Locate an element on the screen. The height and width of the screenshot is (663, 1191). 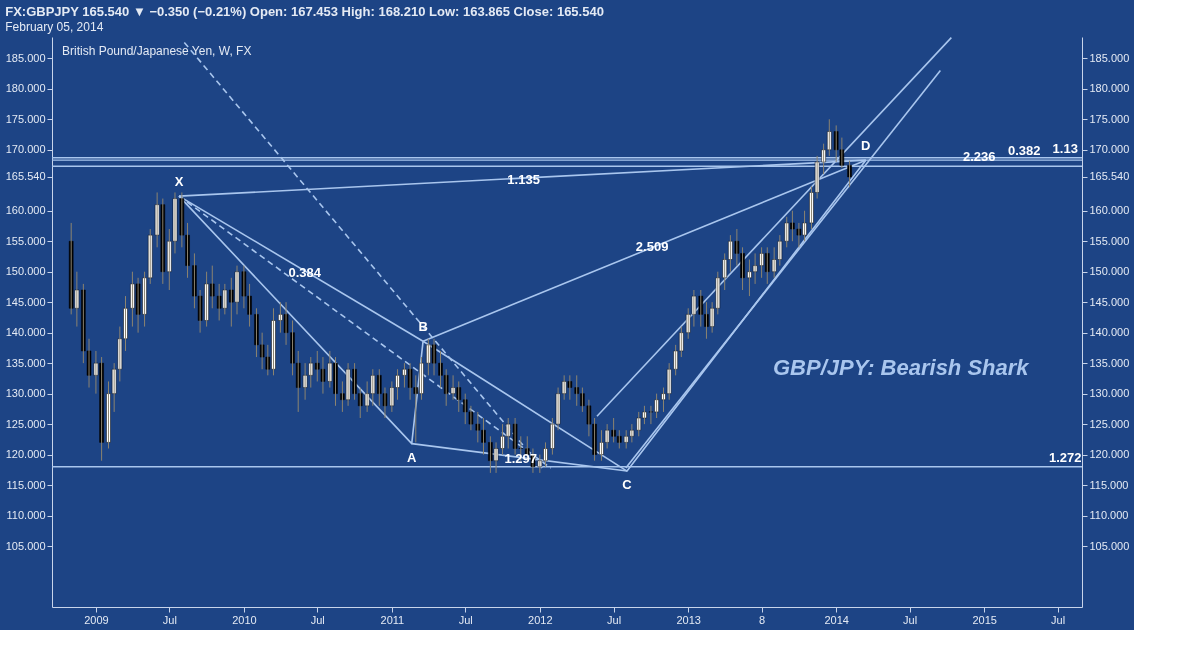
y-tick-label: 180.000 is located at coordinates (25, 88).